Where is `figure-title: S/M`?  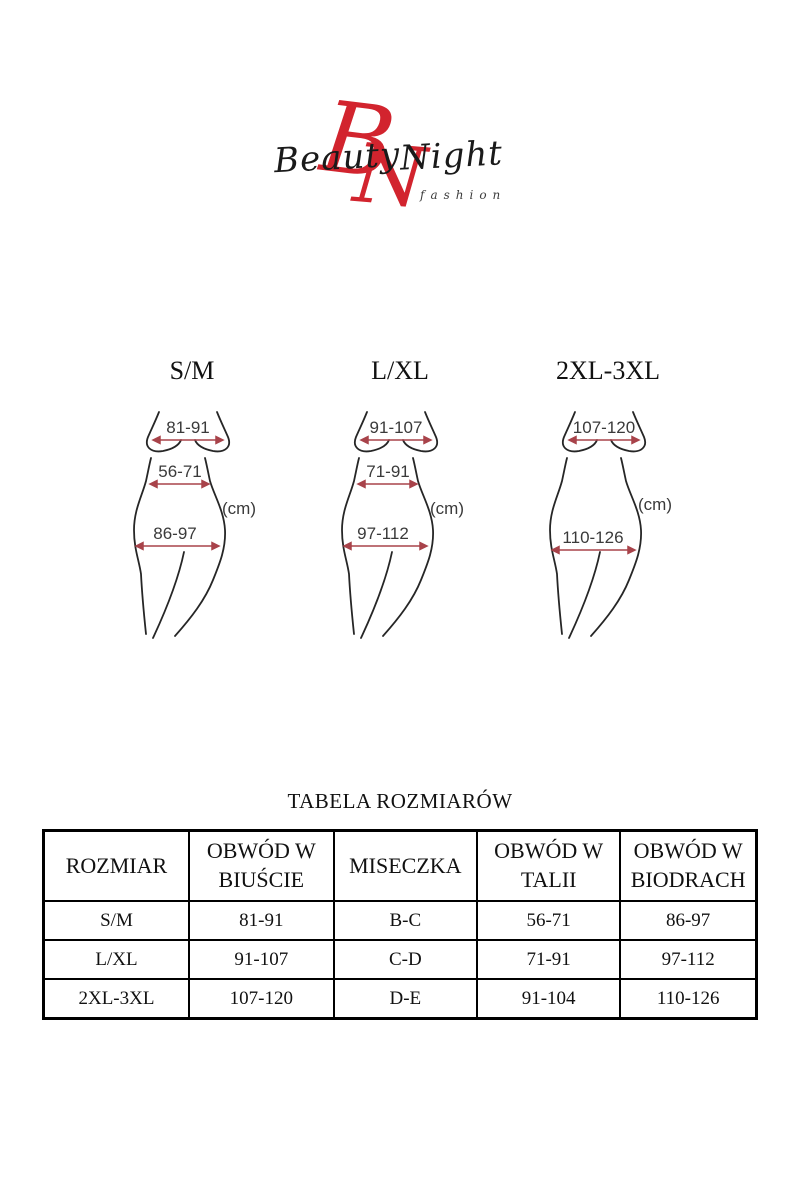 figure-title: S/M is located at coordinates (192, 370).